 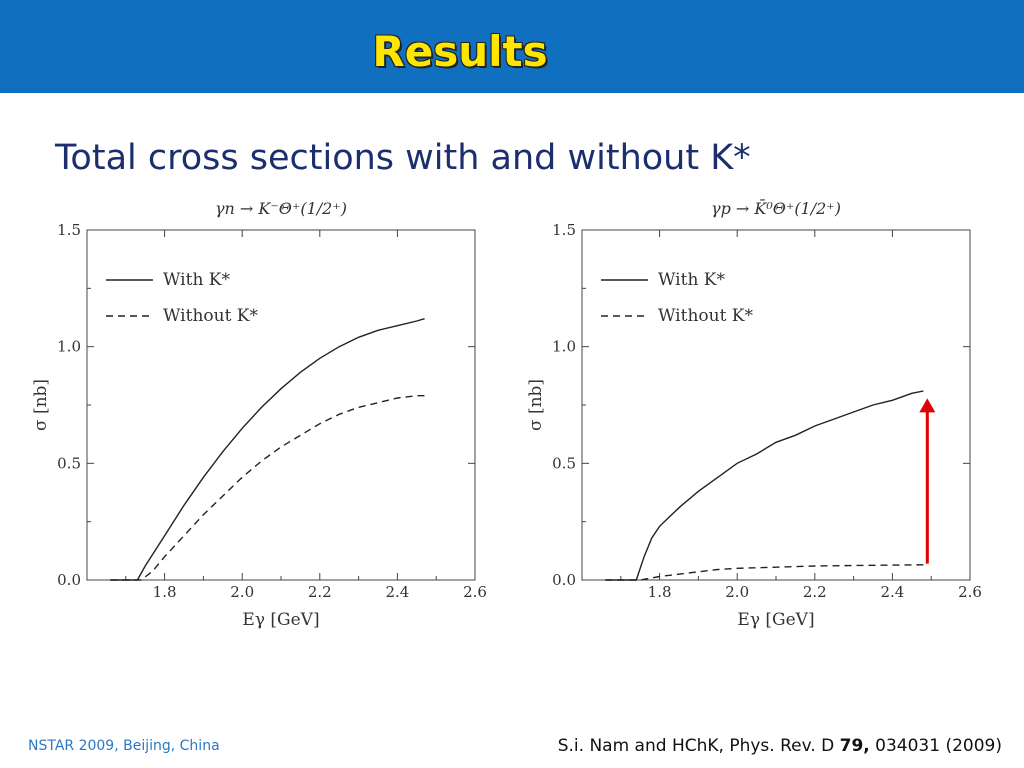 I want to click on citation-suffix: 034031 (2009), so click(x=935, y=746).